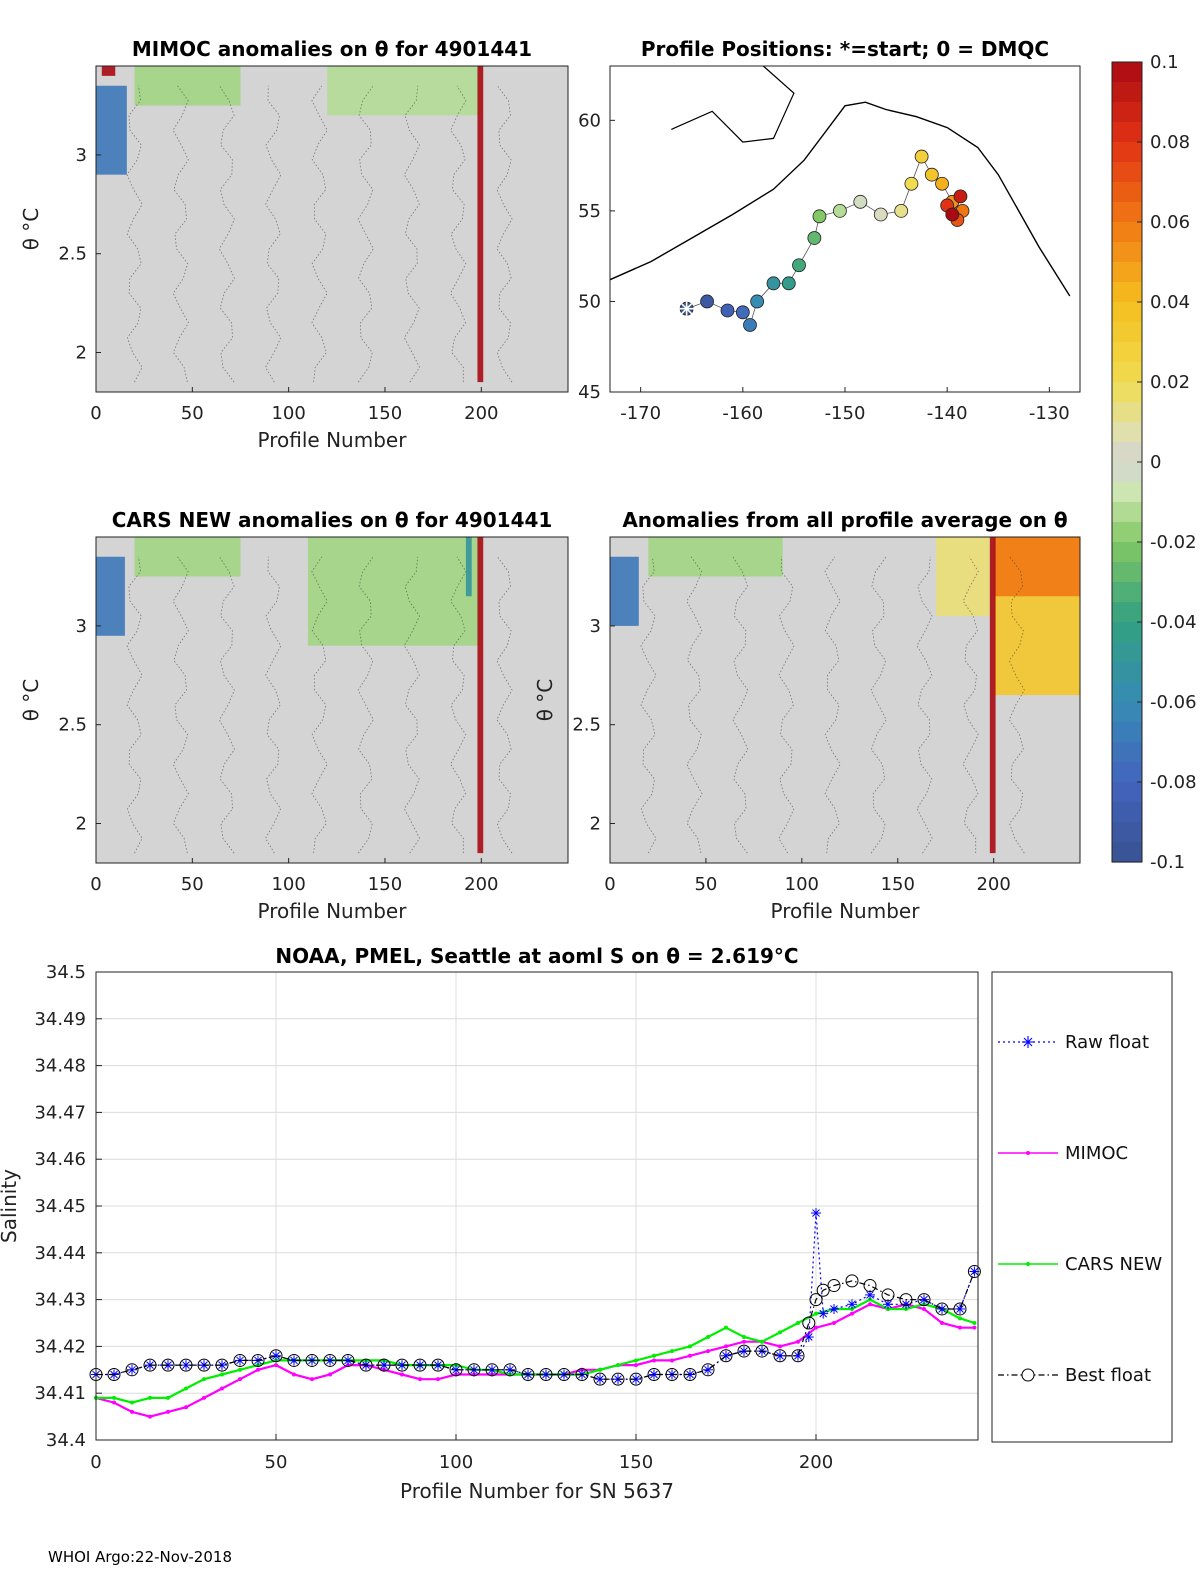  I want to click on y-tick-label: 34.41, so click(60, 1393).